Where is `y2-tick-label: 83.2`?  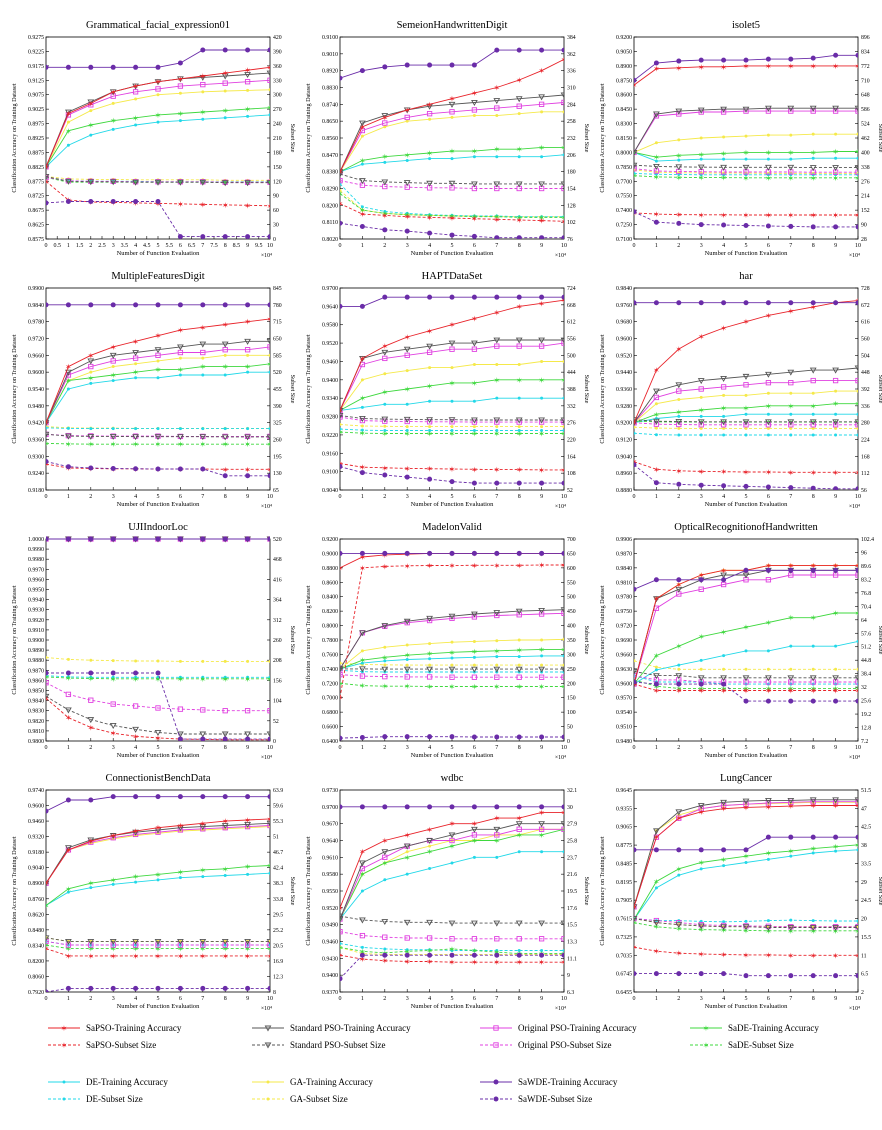
y2-tick-label: 83.2 is located at coordinates (866, 580).